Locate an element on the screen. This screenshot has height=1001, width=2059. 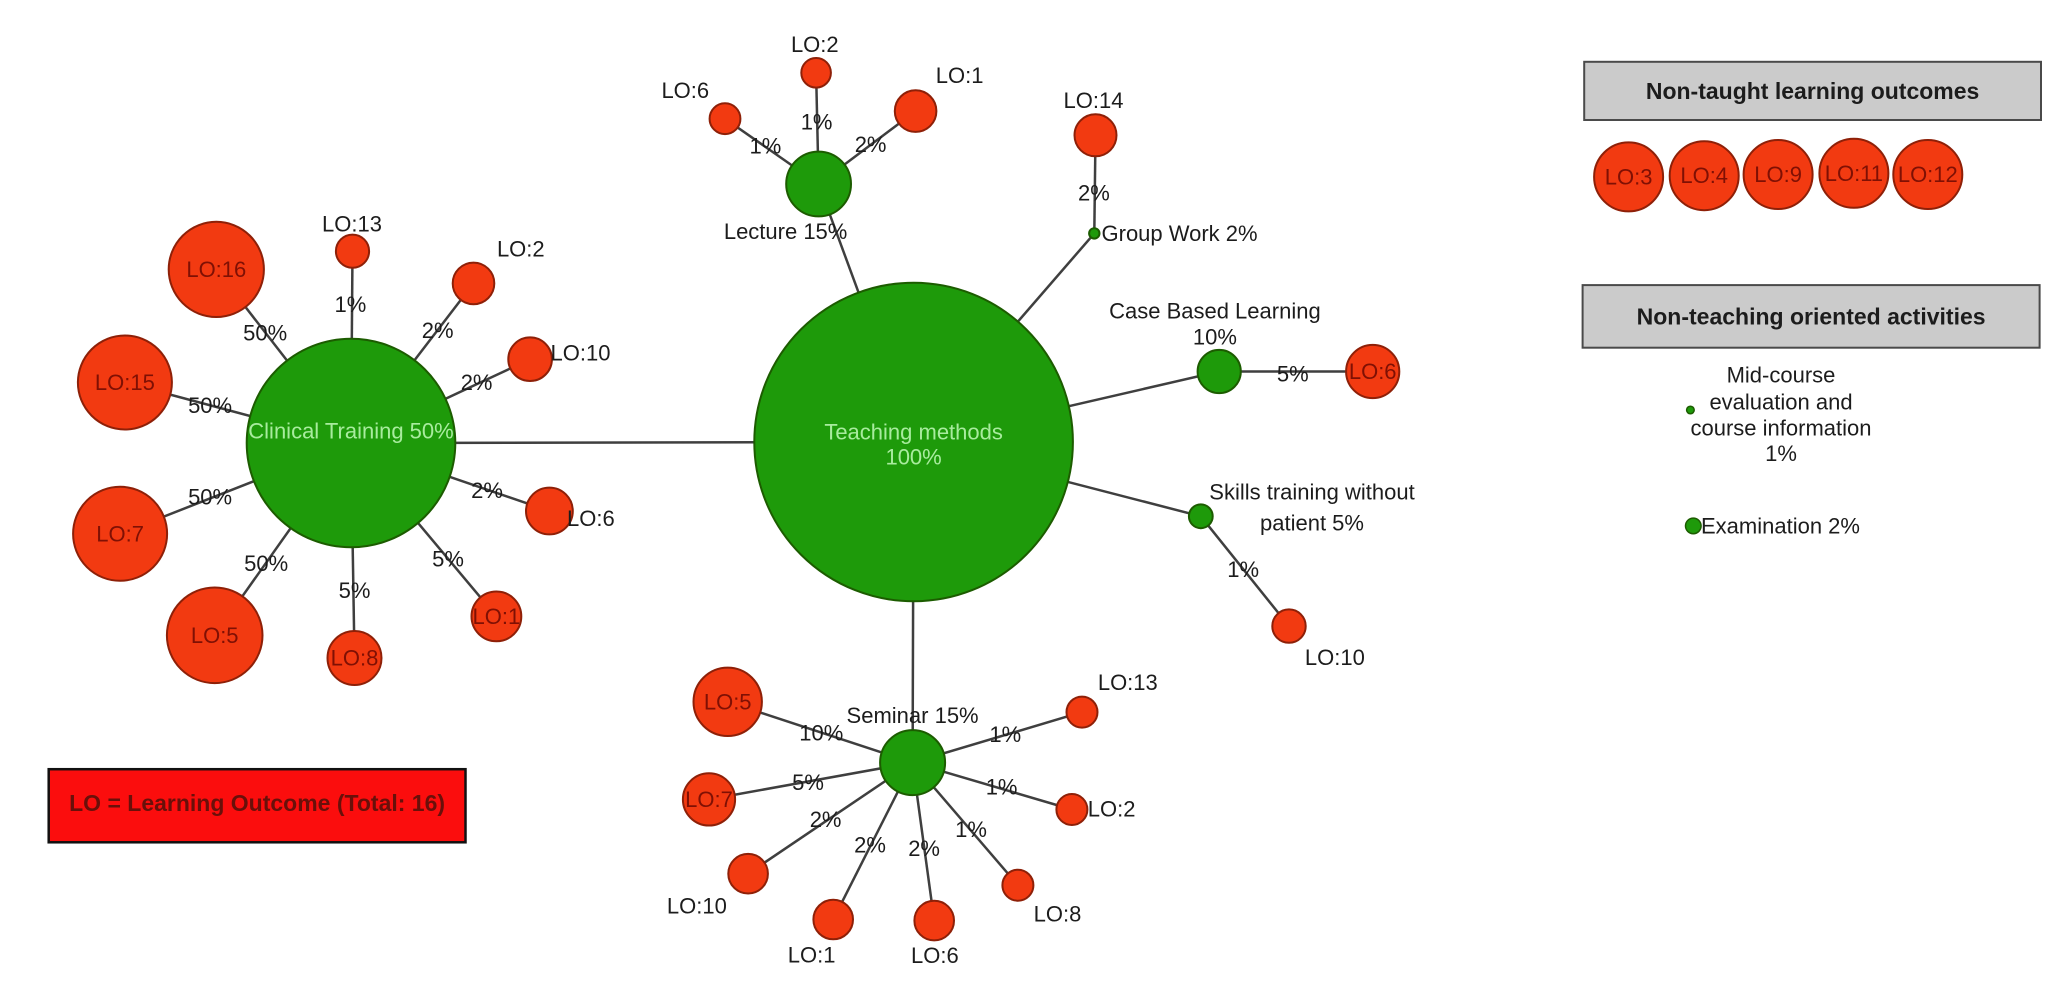
svg-text: Clinical Training 50% is located at coordinates (350, 431).